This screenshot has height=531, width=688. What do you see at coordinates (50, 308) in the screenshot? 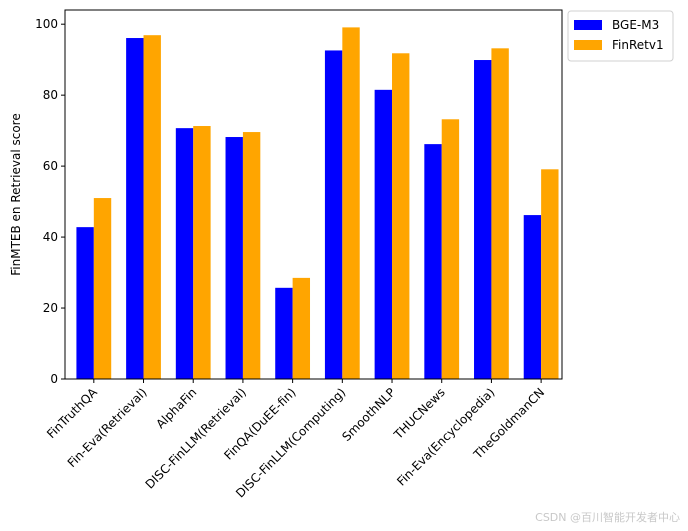
I see `y-tick-label: 20` at bounding box center [50, 308].